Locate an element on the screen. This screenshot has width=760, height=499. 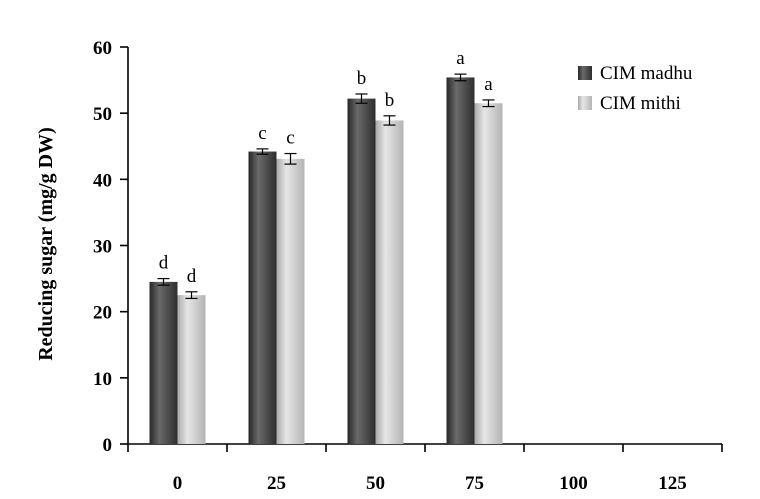
y-tick-label: 50 is located at coordinates (102, 114).